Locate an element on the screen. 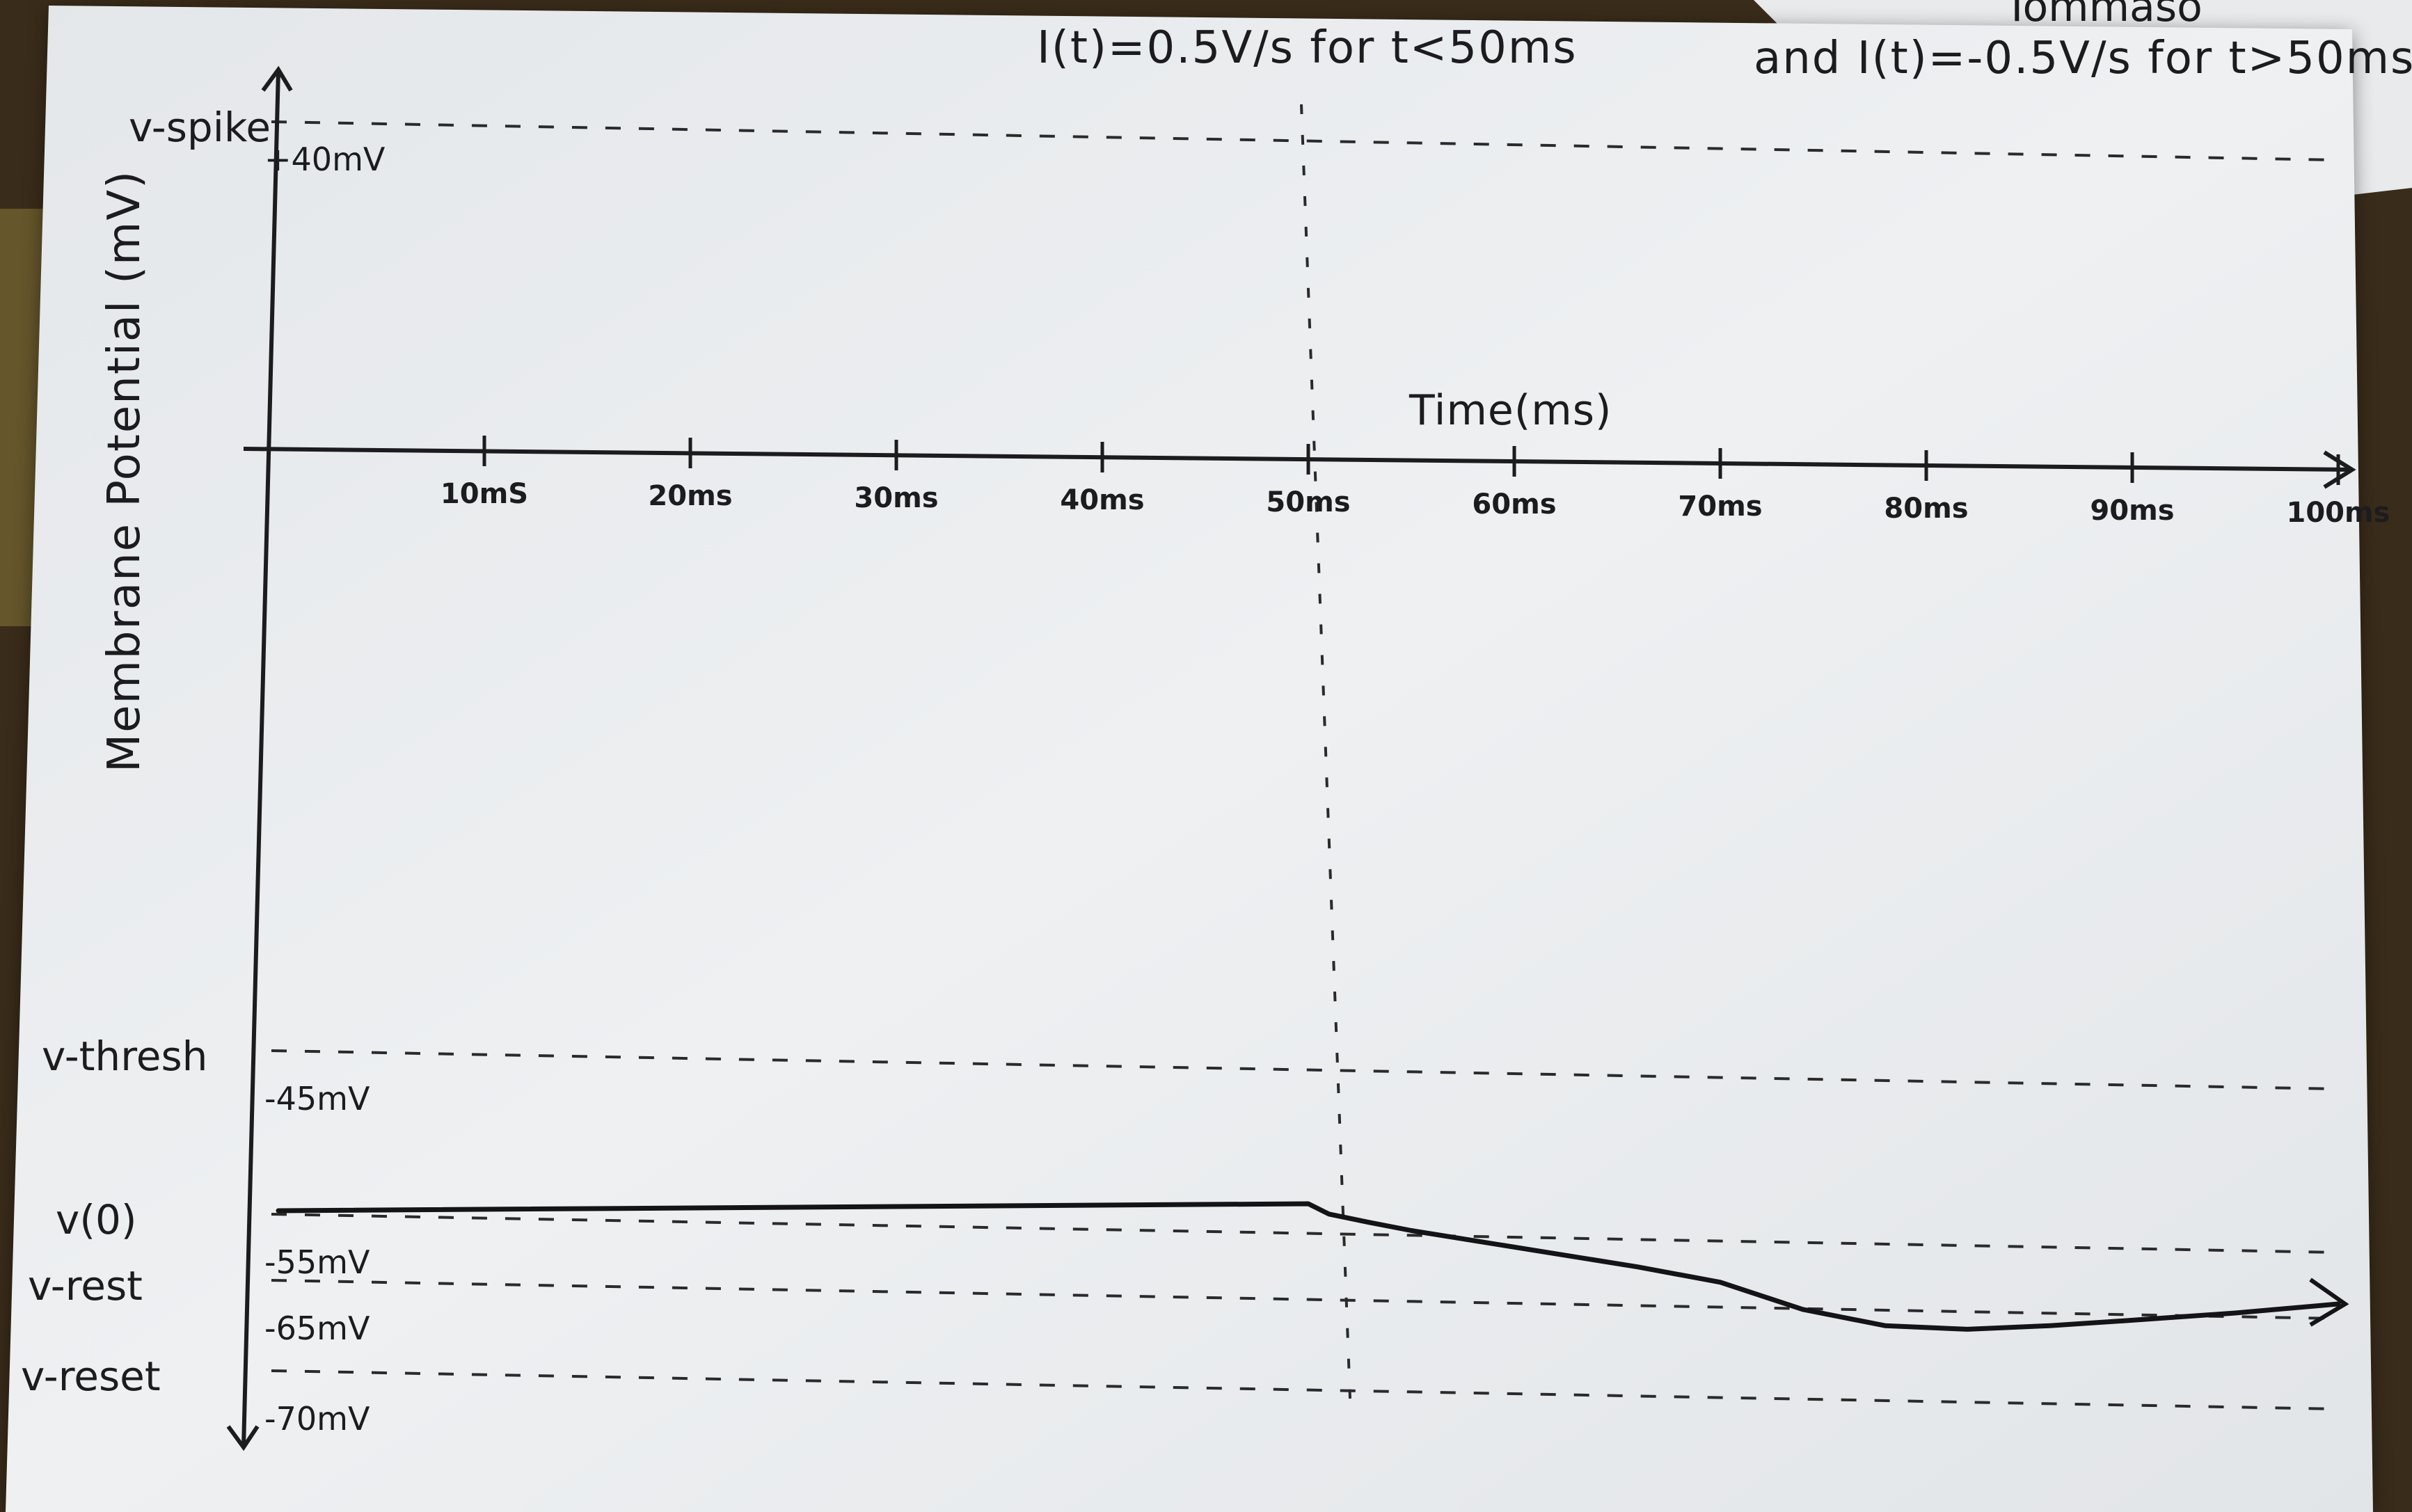  y-axis-label: Membrane Potential (mV) is located at coordinates (125, 471).